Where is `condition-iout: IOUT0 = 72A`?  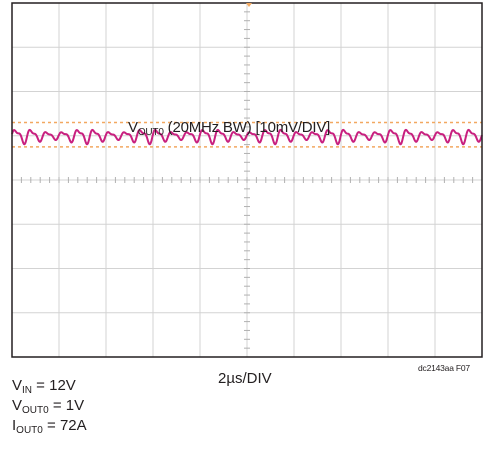 condition-iout: IOUT0 = 72A is located at coordinates (49, 428).